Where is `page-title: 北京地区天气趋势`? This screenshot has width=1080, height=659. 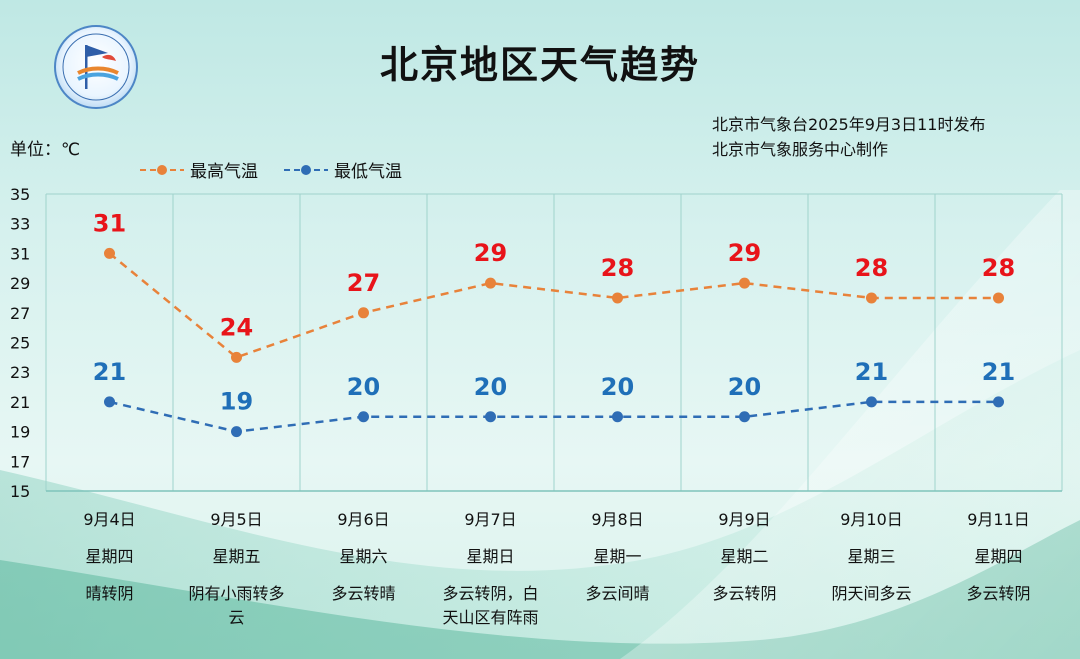 page-title: 北京地区天气趋势 is located at coordinates (539, 65).